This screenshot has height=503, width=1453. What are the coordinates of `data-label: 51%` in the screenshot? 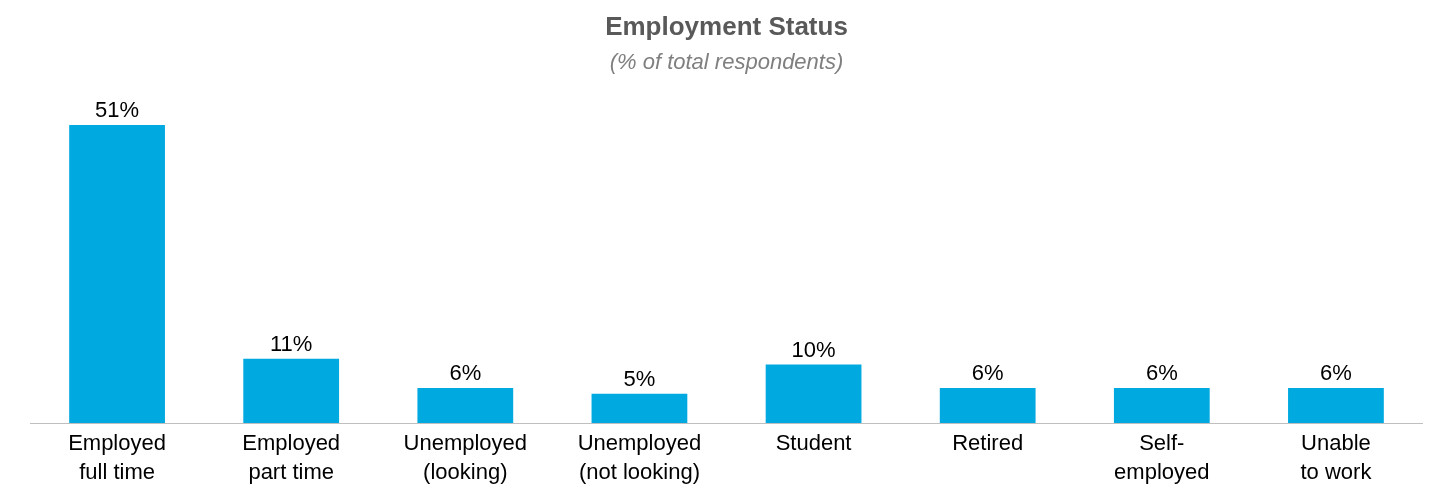 It's located at (117, 109).